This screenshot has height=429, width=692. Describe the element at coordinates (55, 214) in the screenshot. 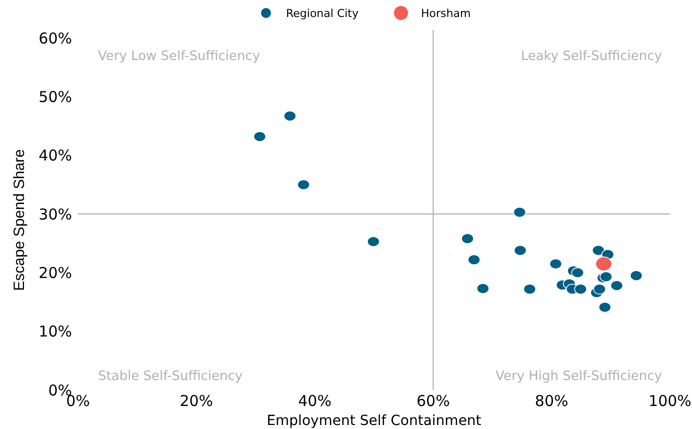

I see `y-tick-label: 30%` at that location.